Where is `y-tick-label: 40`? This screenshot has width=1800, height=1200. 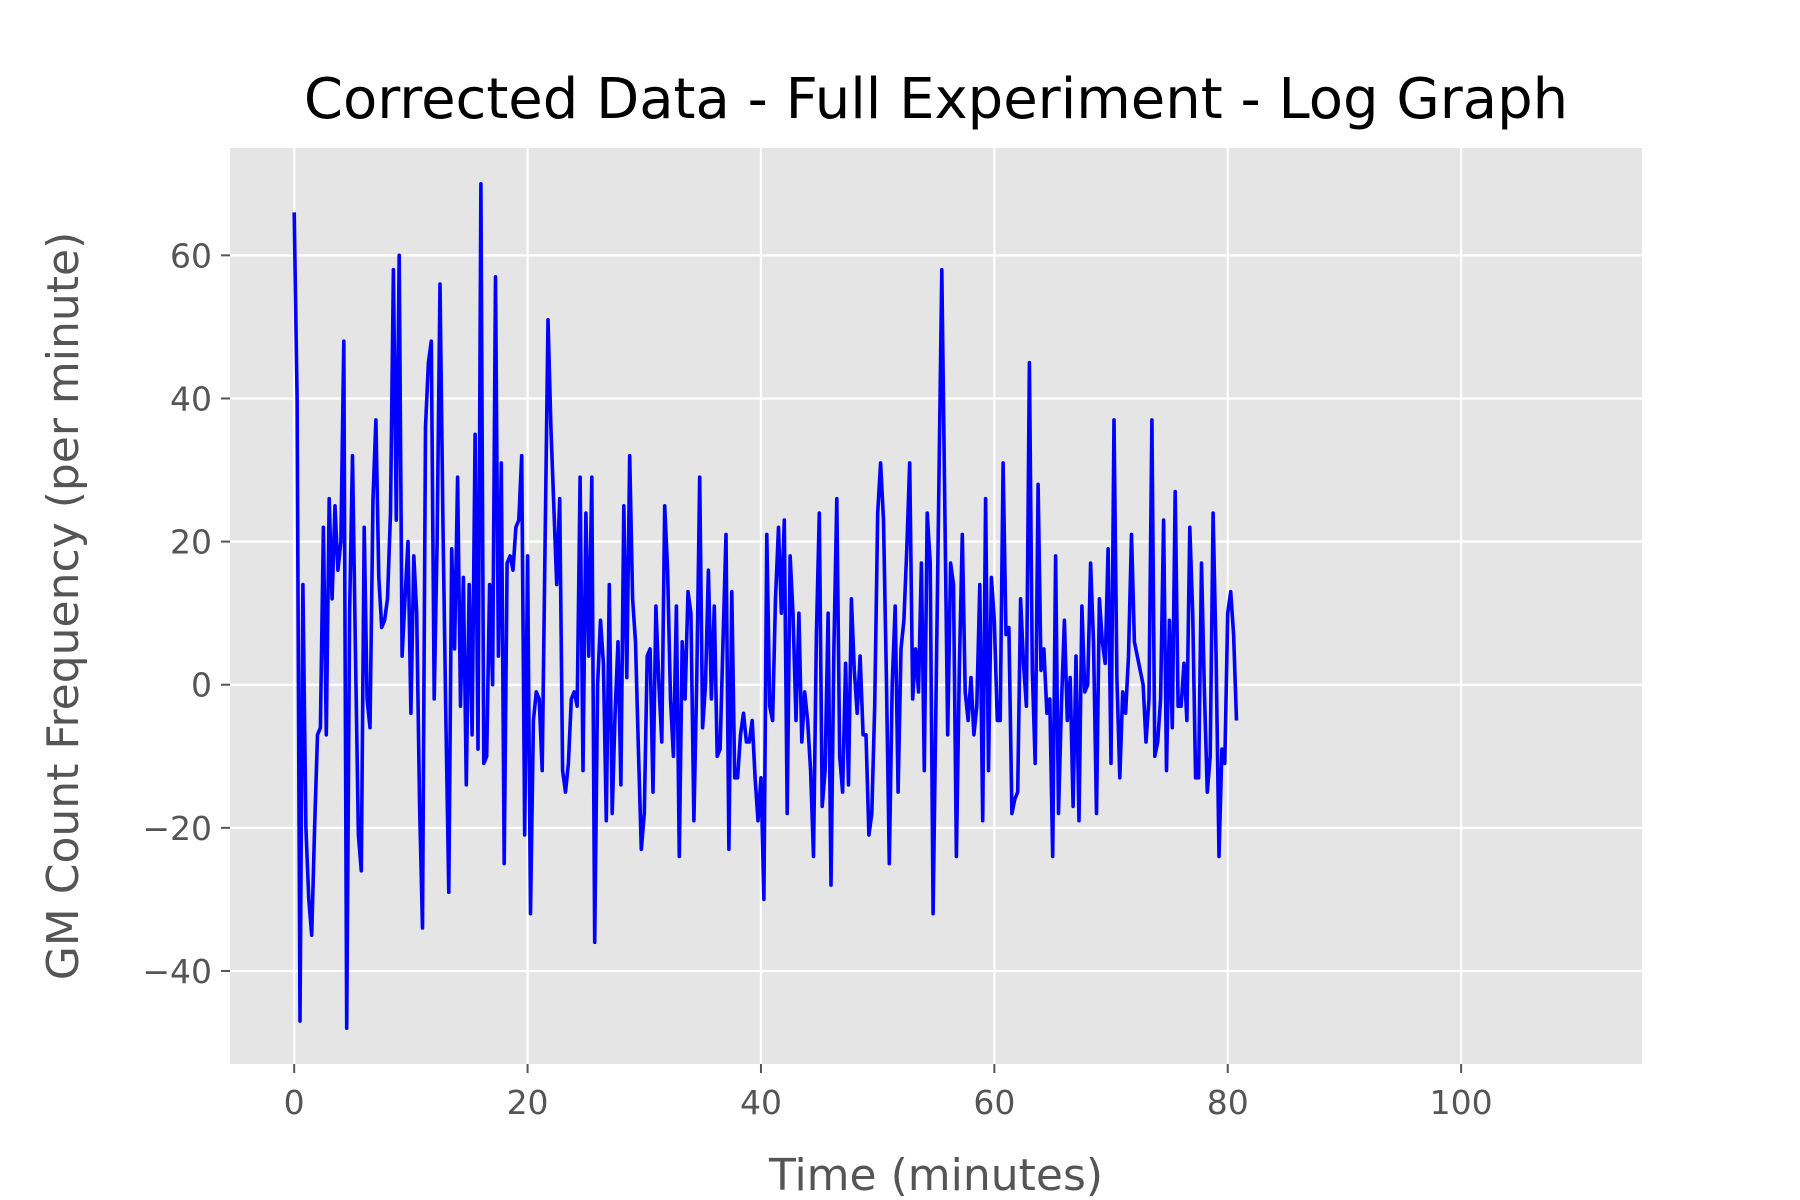 y-tick-label: 40 is located at coordinates (191, 398).